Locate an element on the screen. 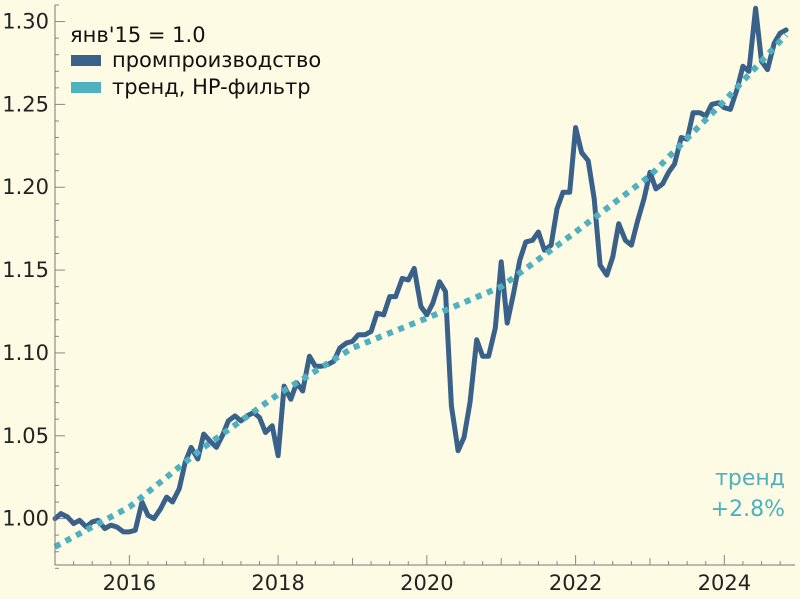 The height and width of the screenshot is (599, 800). x-tick-label: 2024 is located at coordinates (724, 583).